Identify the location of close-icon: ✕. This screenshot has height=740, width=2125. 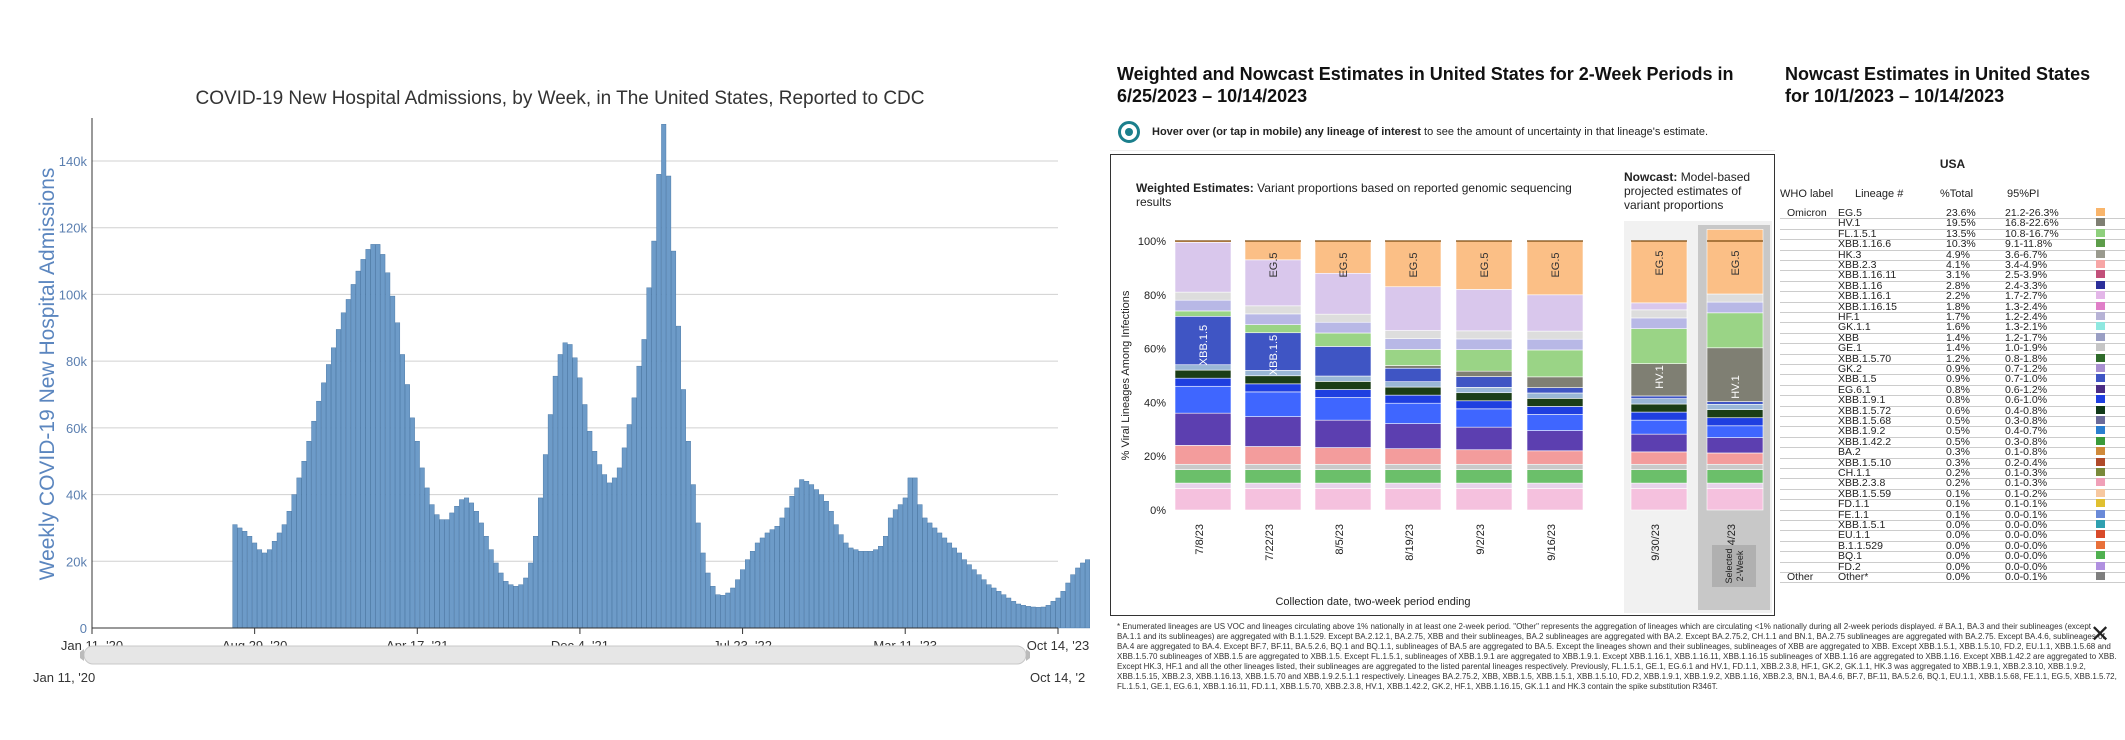
(2100, 634).